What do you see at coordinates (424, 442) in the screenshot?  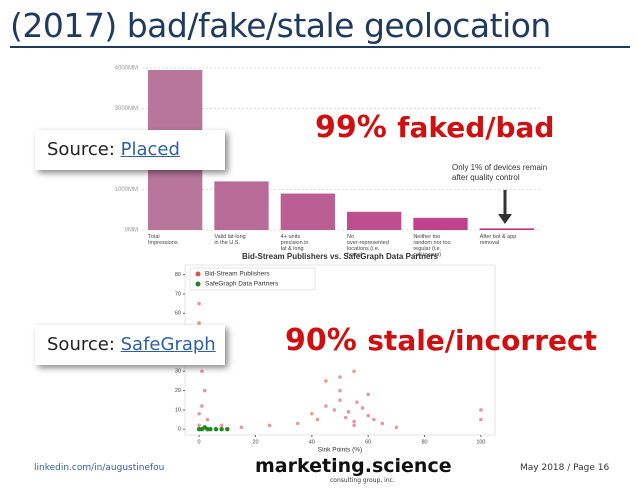 I see `x-tick-label: 80` at bounding box center [424, 442].